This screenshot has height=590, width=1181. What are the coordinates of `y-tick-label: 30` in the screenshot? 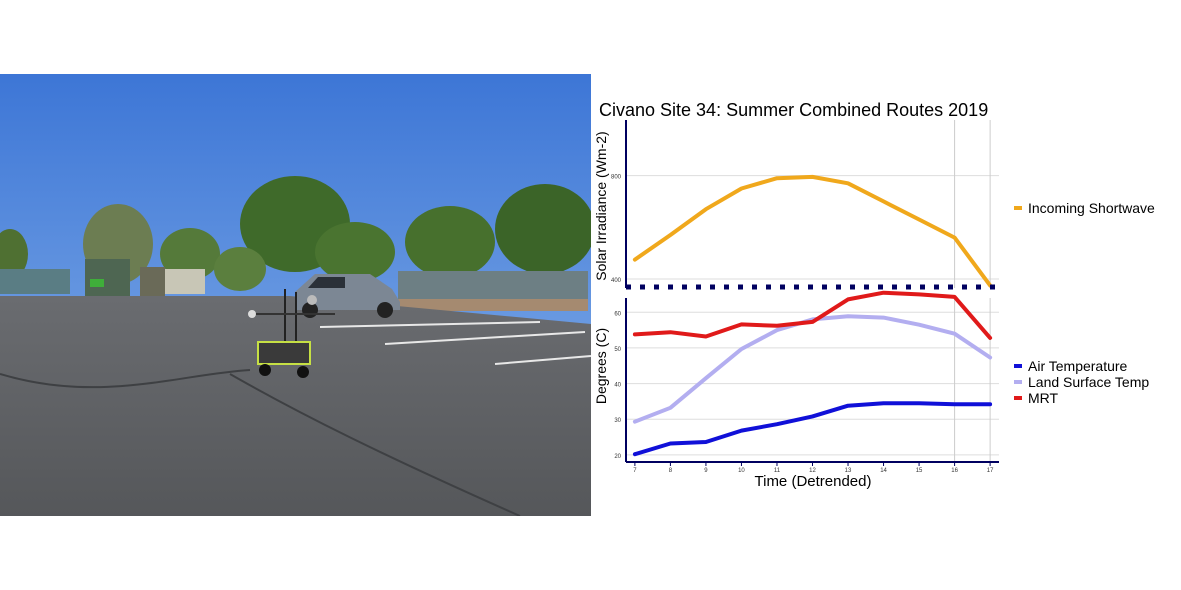 It's located at (617, 421).